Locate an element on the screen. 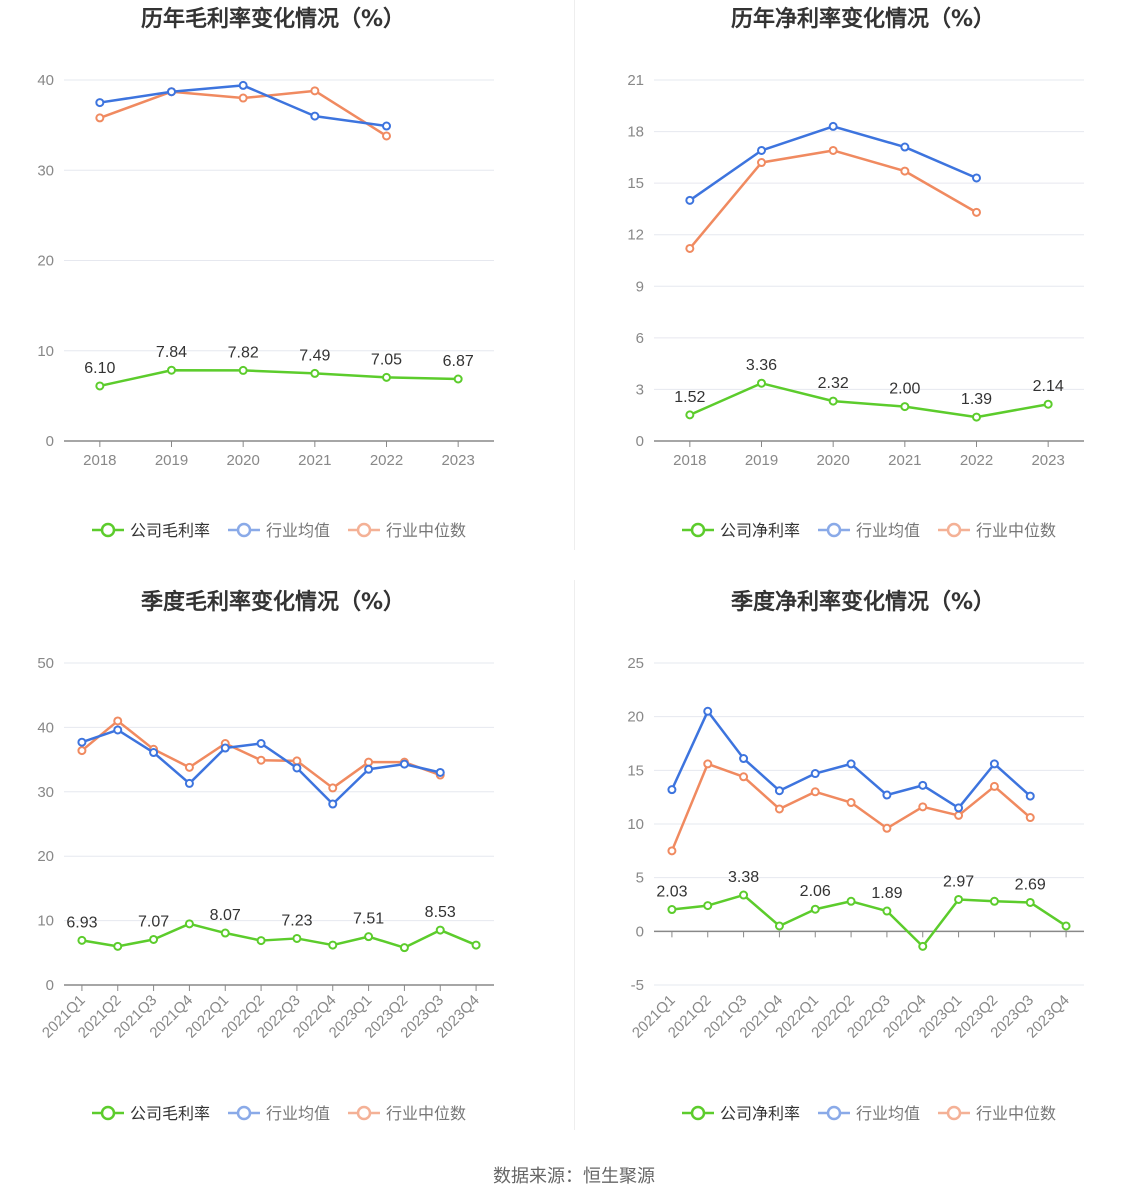  y-tick-label: 10 is located at coordinates (45, 351).